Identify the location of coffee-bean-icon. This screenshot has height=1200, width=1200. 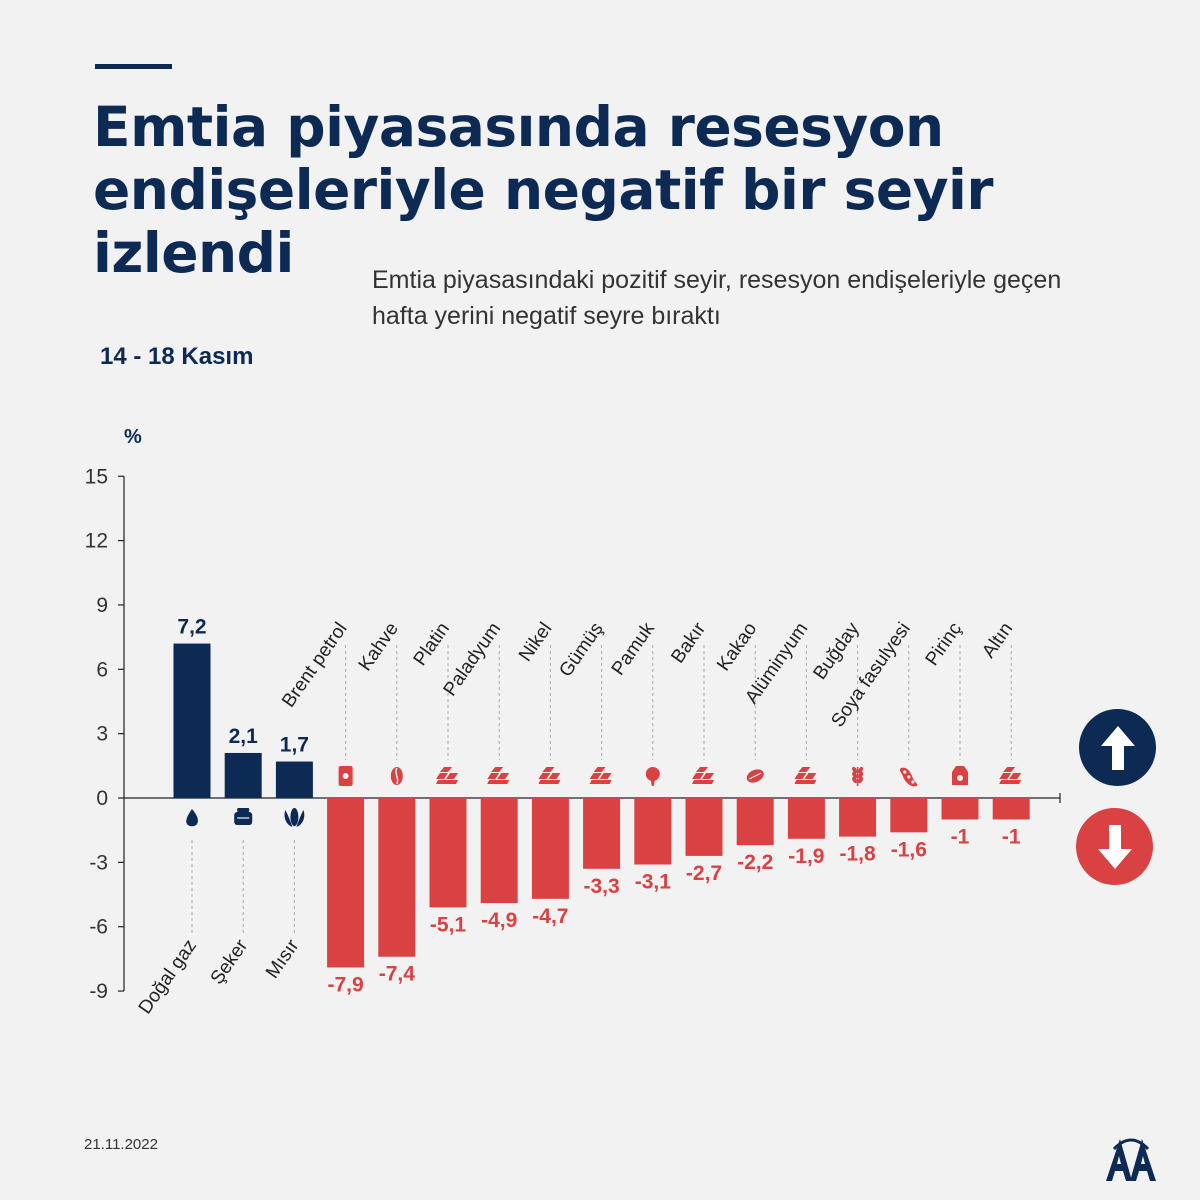
(396, 776).